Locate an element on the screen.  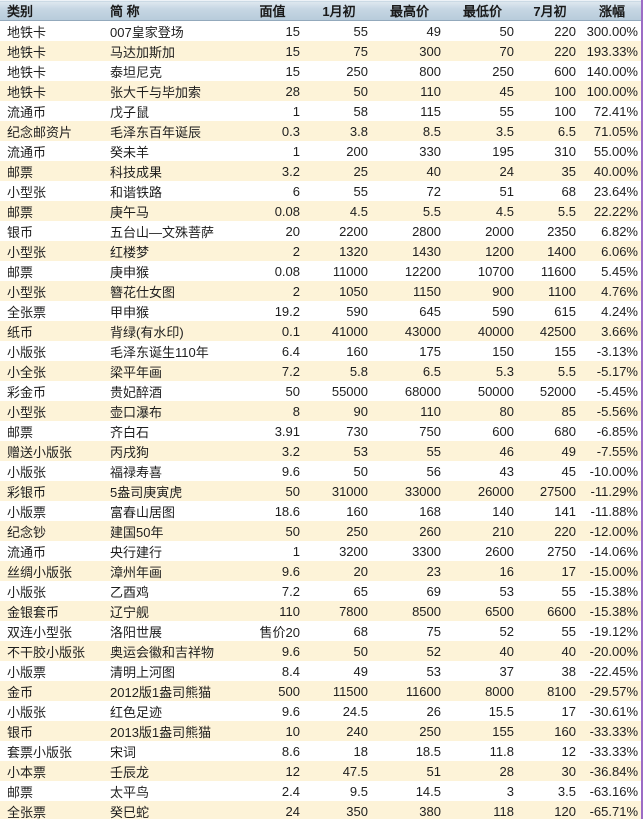
cell-face-value: 7.2 is located at coordinates (290, 371).